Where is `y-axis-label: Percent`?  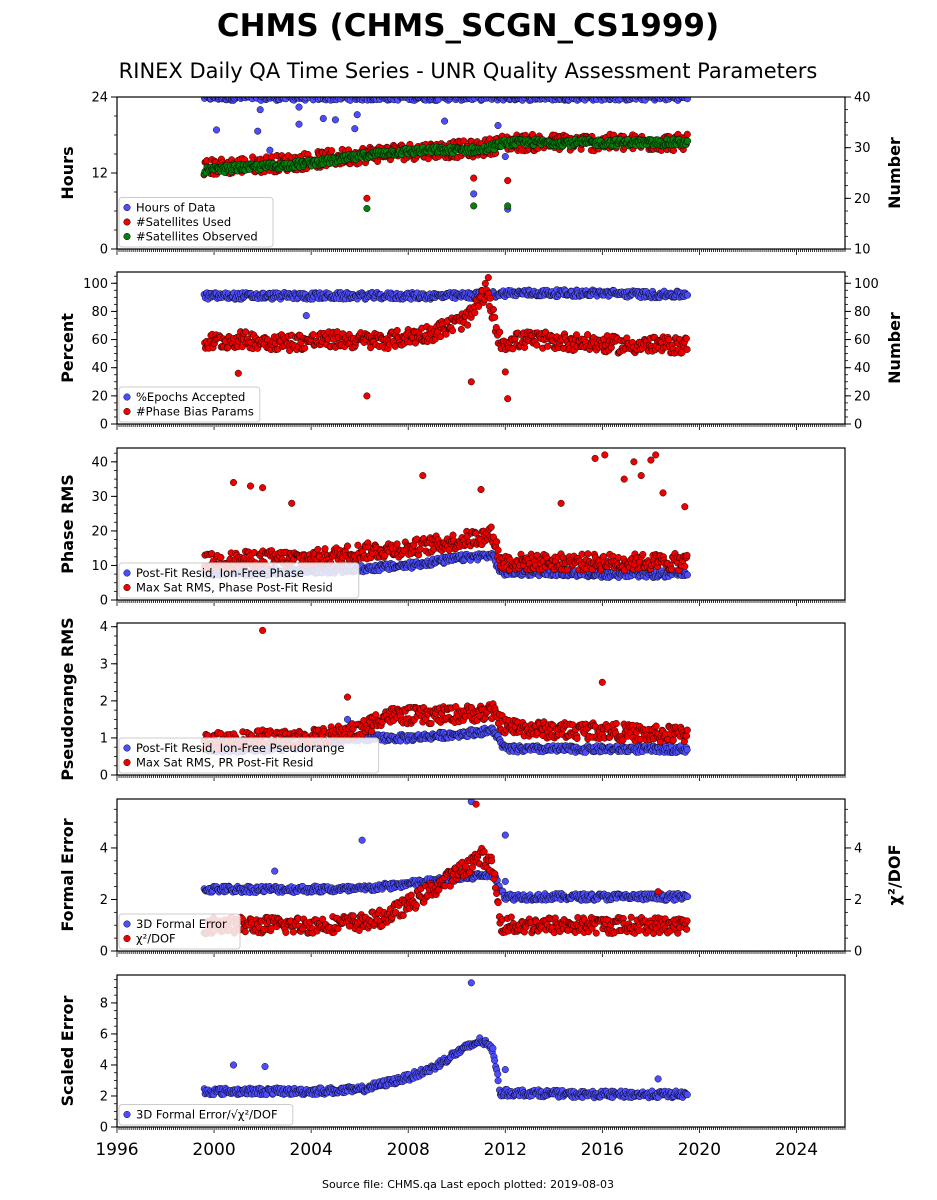 y-axis-label: Percent is located at coordinates (67, 348).